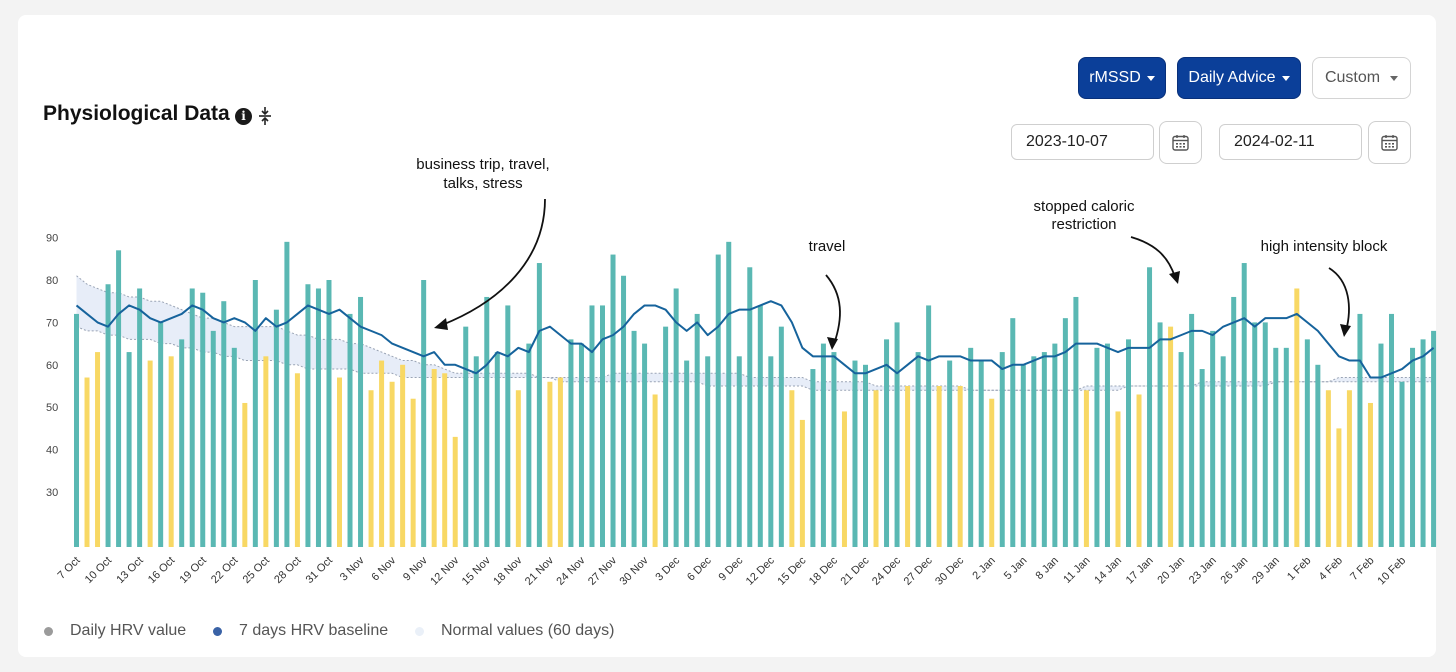  What do you see at coordinates (1290, 142) in the screenshot?
I see `end-date-input: 2024-02-11` at bounding box center [1290, 142].